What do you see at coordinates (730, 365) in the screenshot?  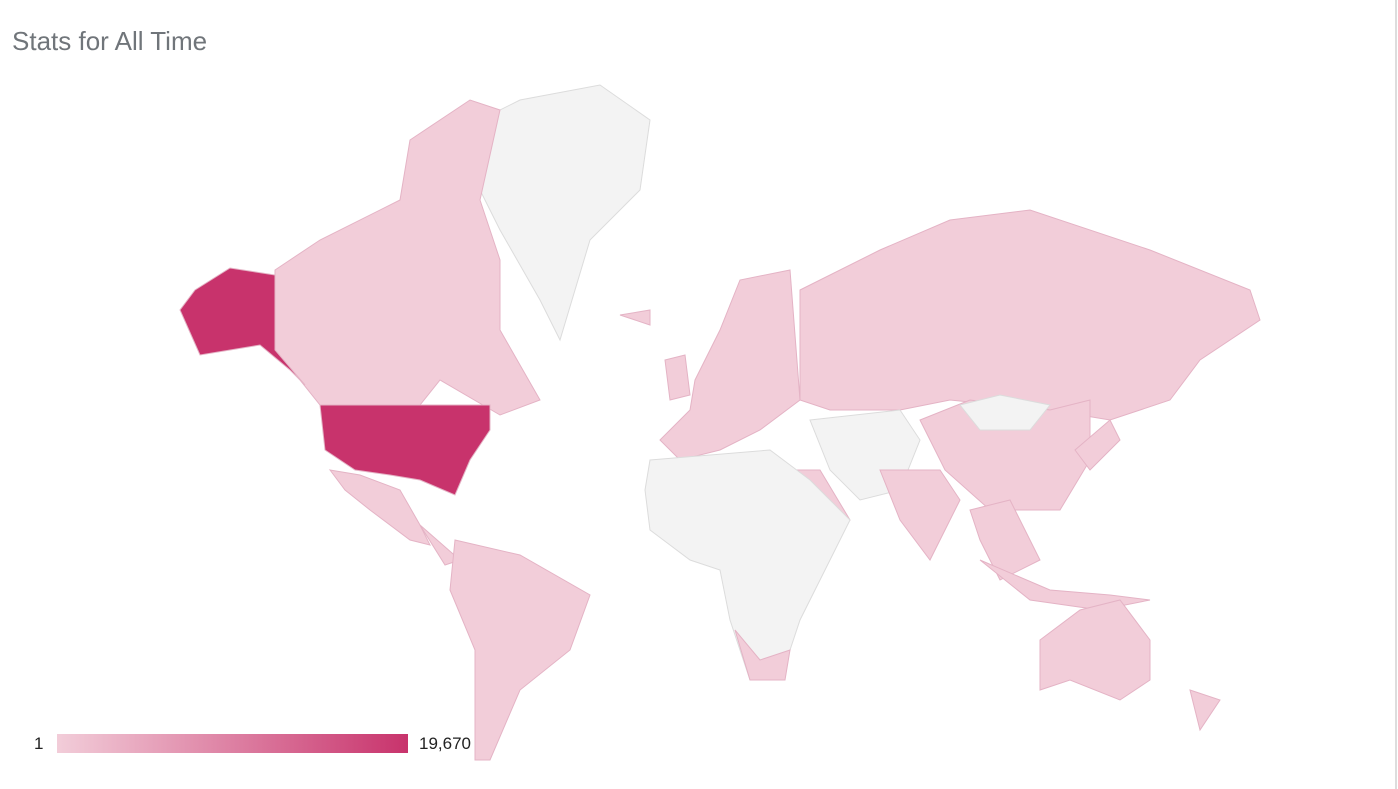 I see `region-europe` at bounding box center [730, 365].